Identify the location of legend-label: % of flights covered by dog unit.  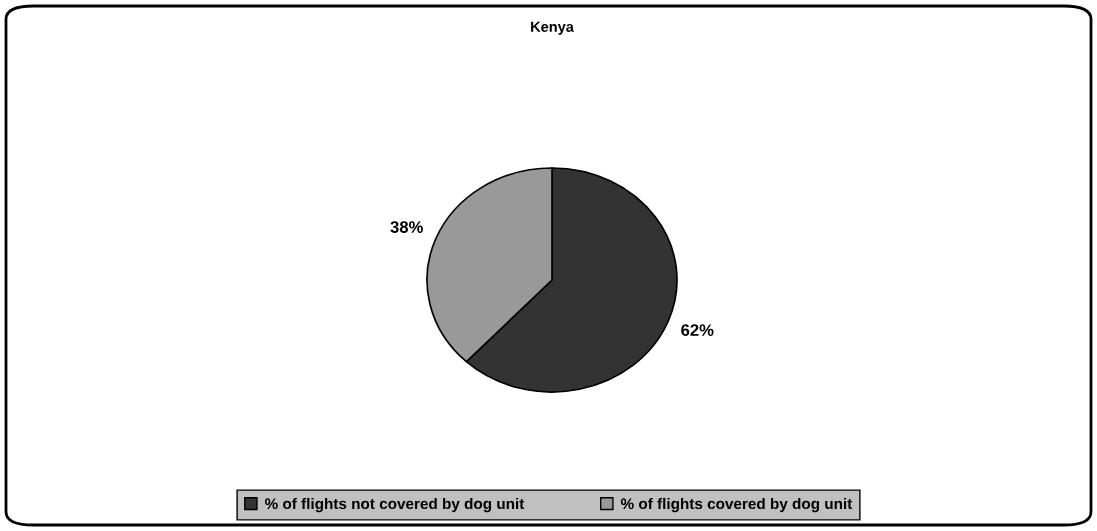
(736, 505).